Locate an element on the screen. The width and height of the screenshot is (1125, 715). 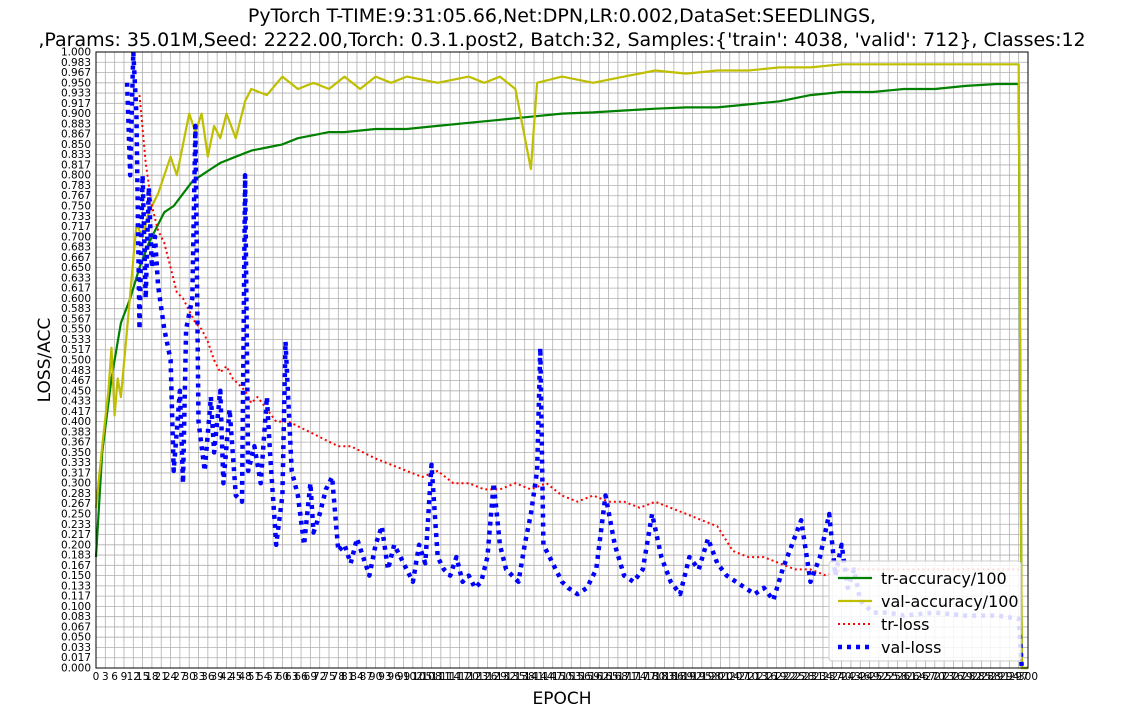
x-tick-label: 120 is located at coordinates (469, 677).